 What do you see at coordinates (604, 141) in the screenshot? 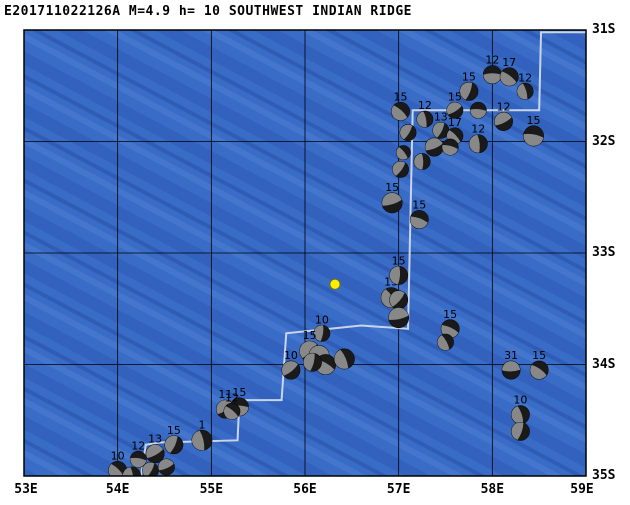
I see `latitude-label: 32S` at bounding box center [604, 141].